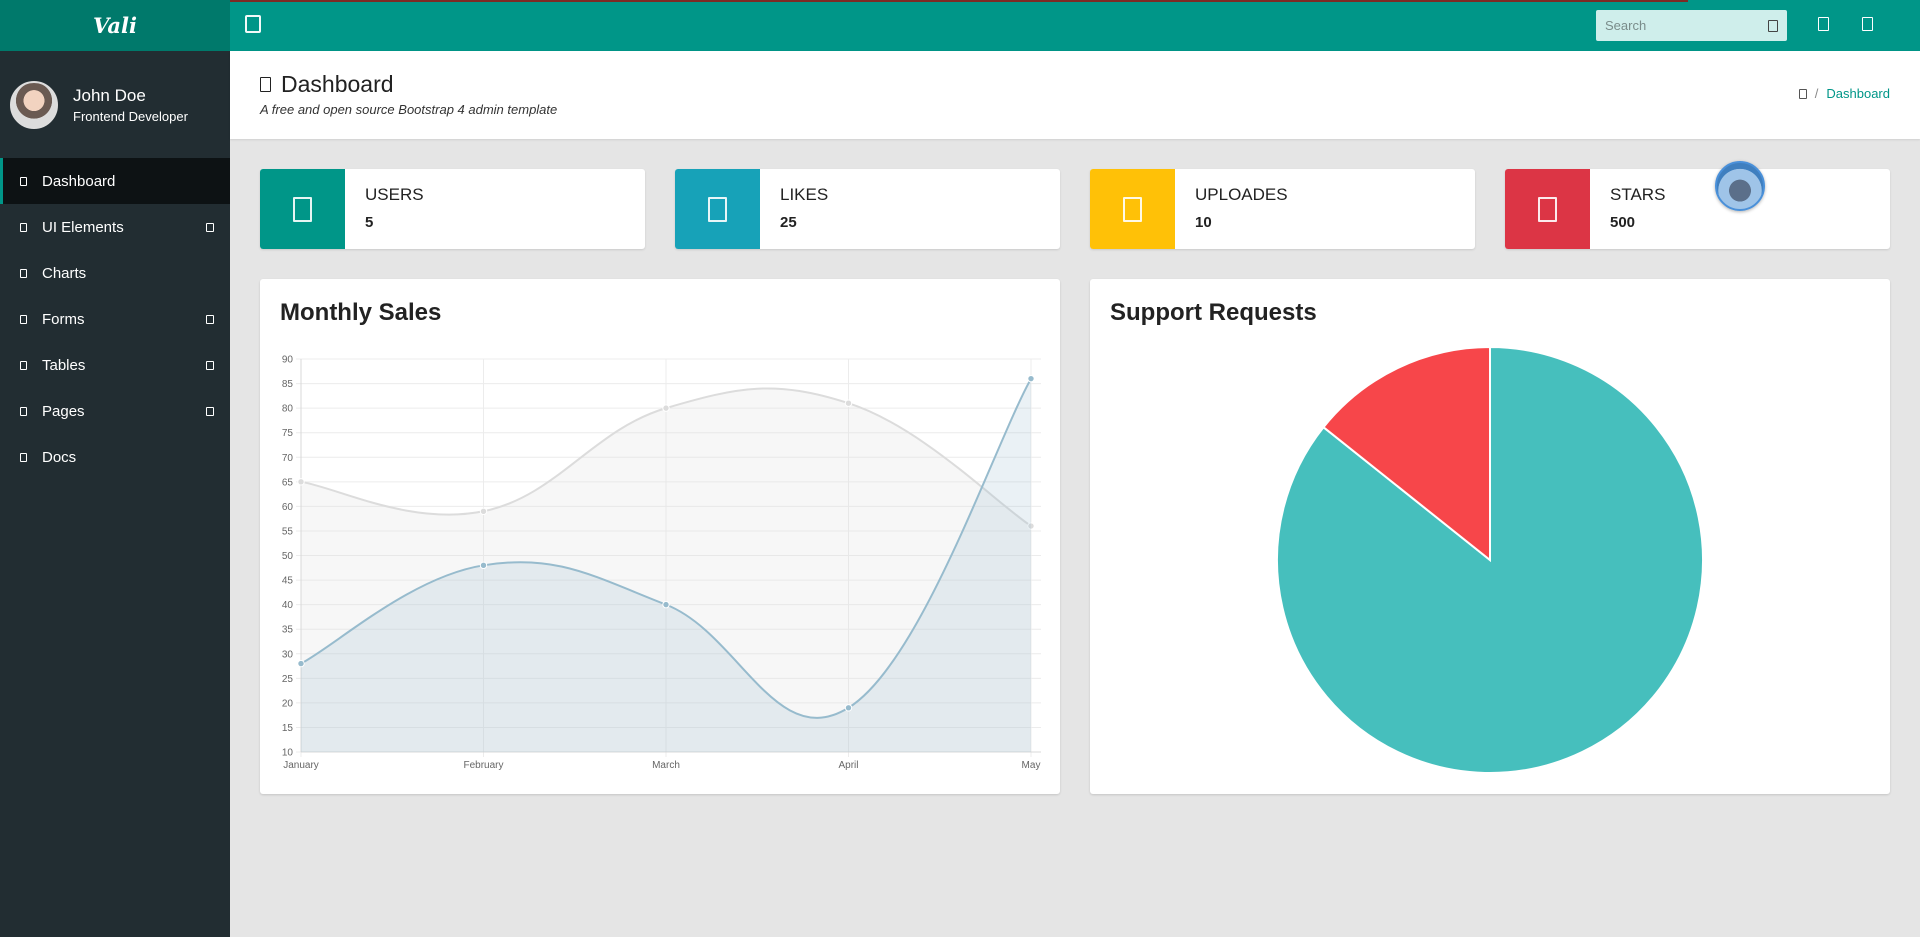 This screenshot has height=937, width=1920. What do you see at coordinates (64, 365) in the screenshot?
I see `sidebar-item-label: Tables` at bounding box center [64, 365].